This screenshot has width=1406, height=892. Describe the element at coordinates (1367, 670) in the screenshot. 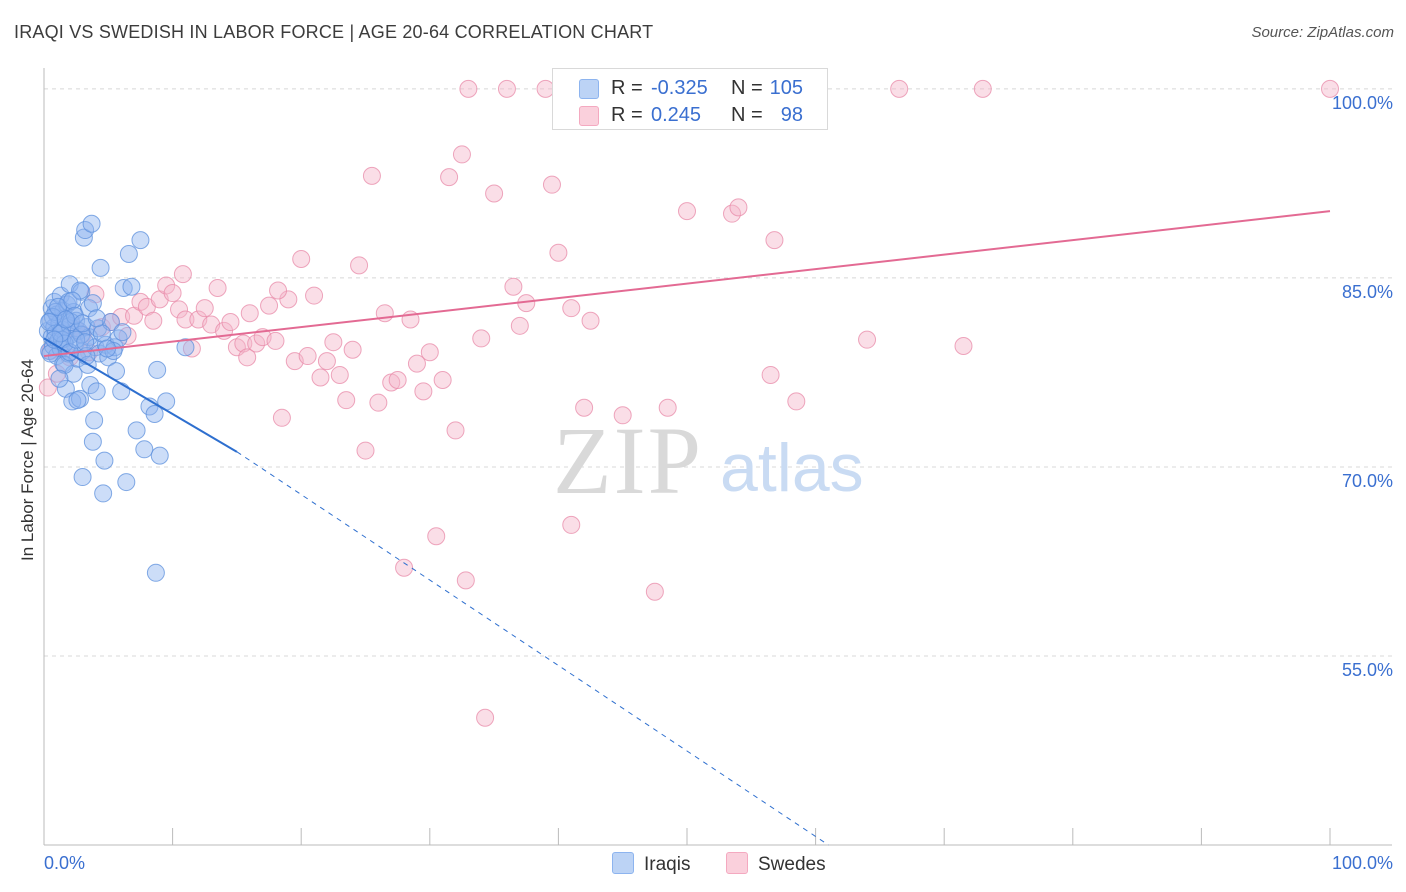

I see `y-tick-label: 55.0%` at that location.